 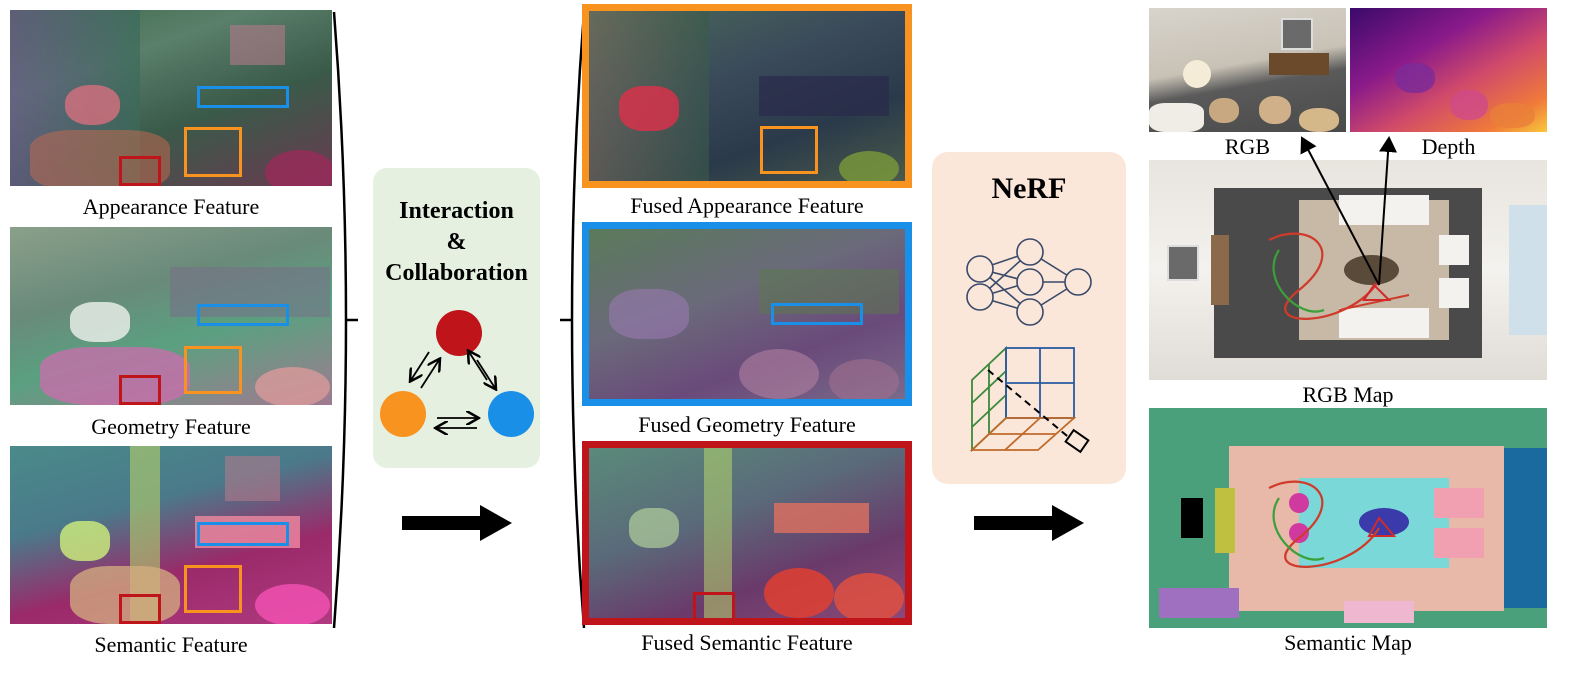 I want to click on fused-semantic-roi, so click(x=714, y=607).